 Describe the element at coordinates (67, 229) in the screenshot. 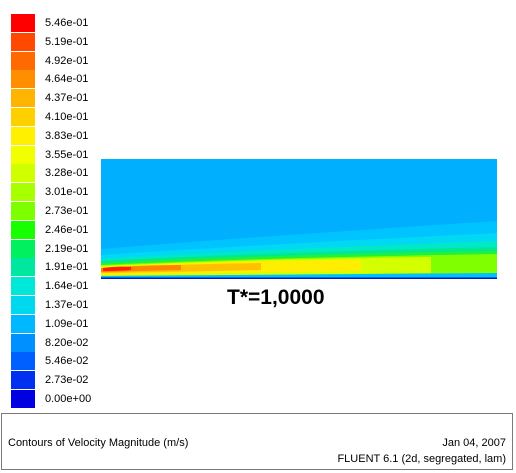

I see `colorbar-label: 2.46e-01` at that location.